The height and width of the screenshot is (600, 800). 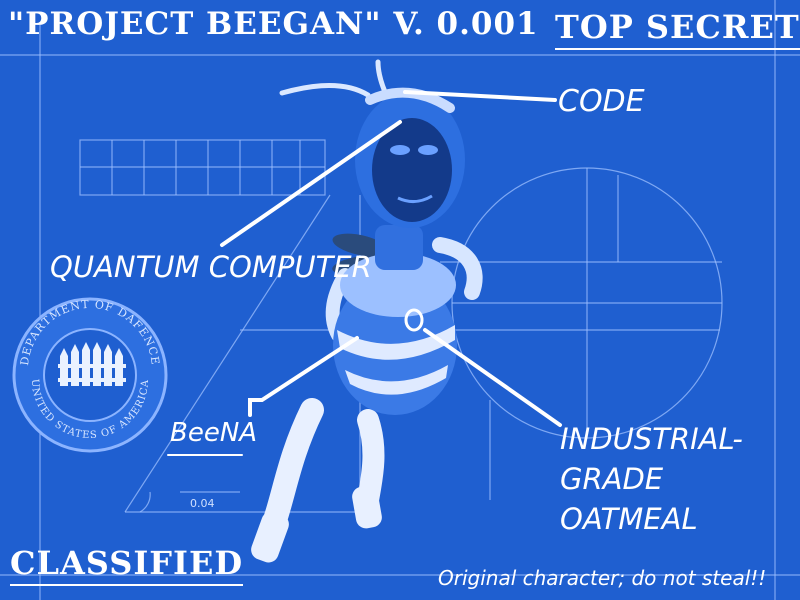 I want to click on footer-note: Original character; do not steal!!, so click(x=602, y=578).